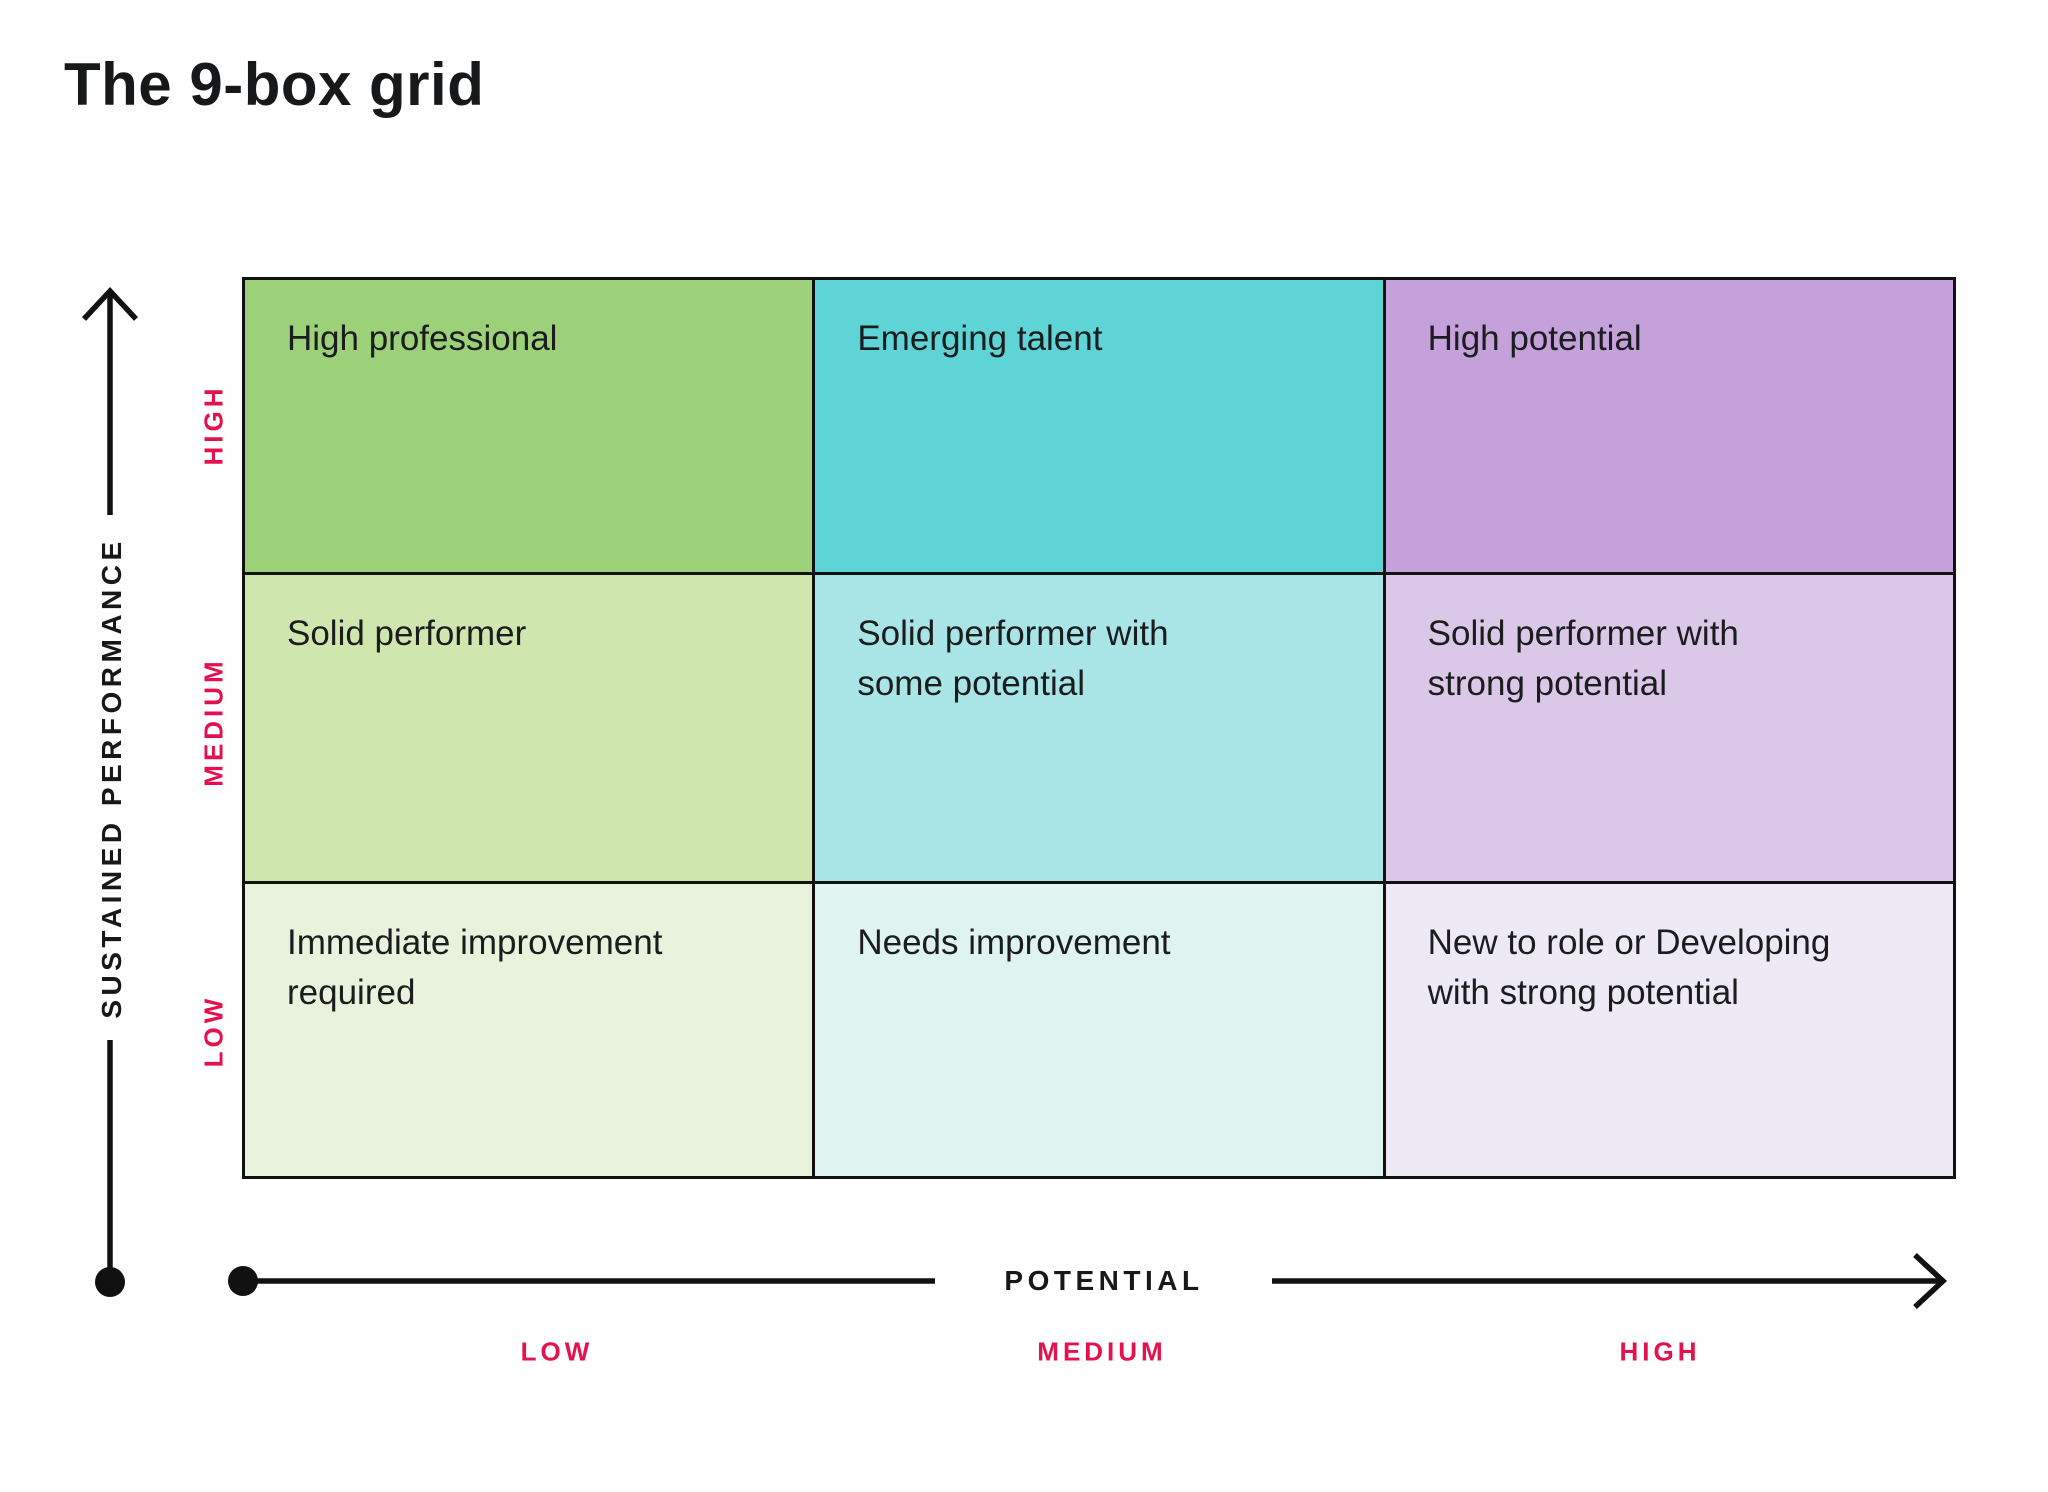 Image resolution: width=2048 pixels, height=1492 pixels. I want to click on y-tick-high: HIGH, so click(213, 425).